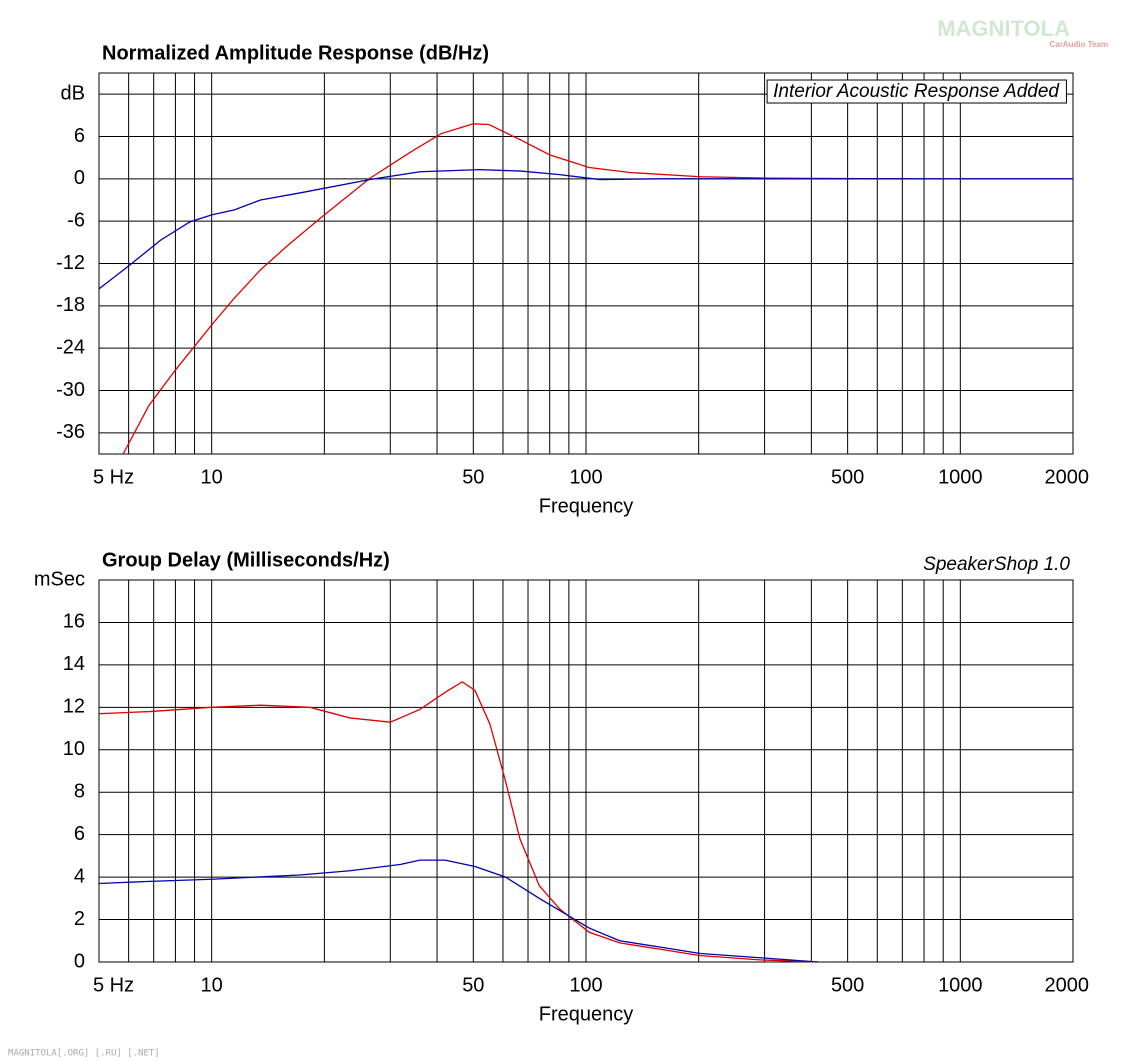  Describe the element at coordinates (246, 560) in the screenshot. I see `chart-title: Group Delay (Milliseconds/Hz)` at that location.